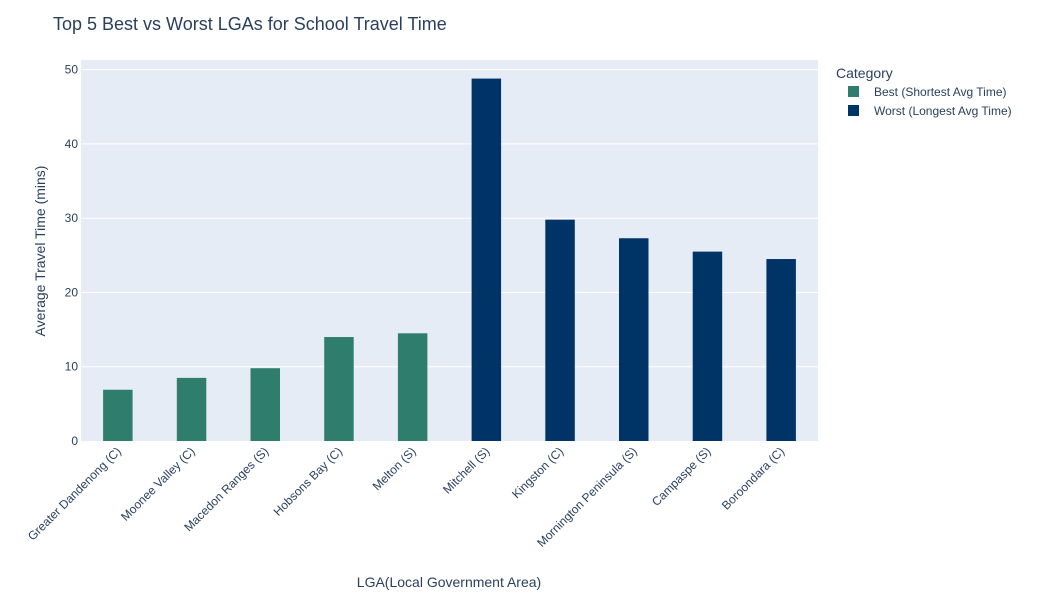 This screenshot has width=1049, height=600. I want to click on x-tick-label: Melton (S), so click(394, 468).